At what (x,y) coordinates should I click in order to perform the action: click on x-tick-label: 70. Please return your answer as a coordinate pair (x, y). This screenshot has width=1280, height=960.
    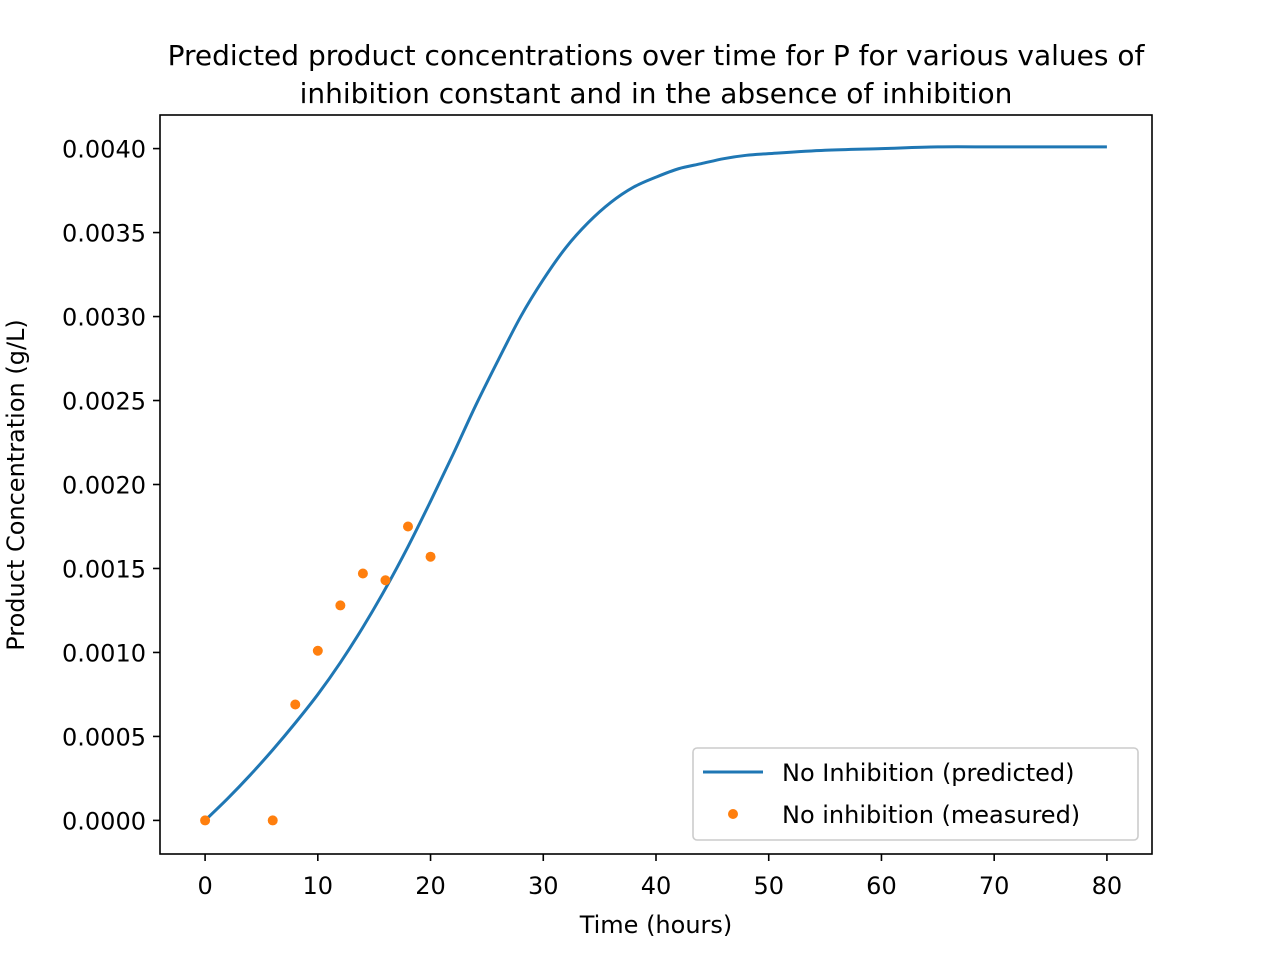
    Looking at the image, I should click on (994, 886).